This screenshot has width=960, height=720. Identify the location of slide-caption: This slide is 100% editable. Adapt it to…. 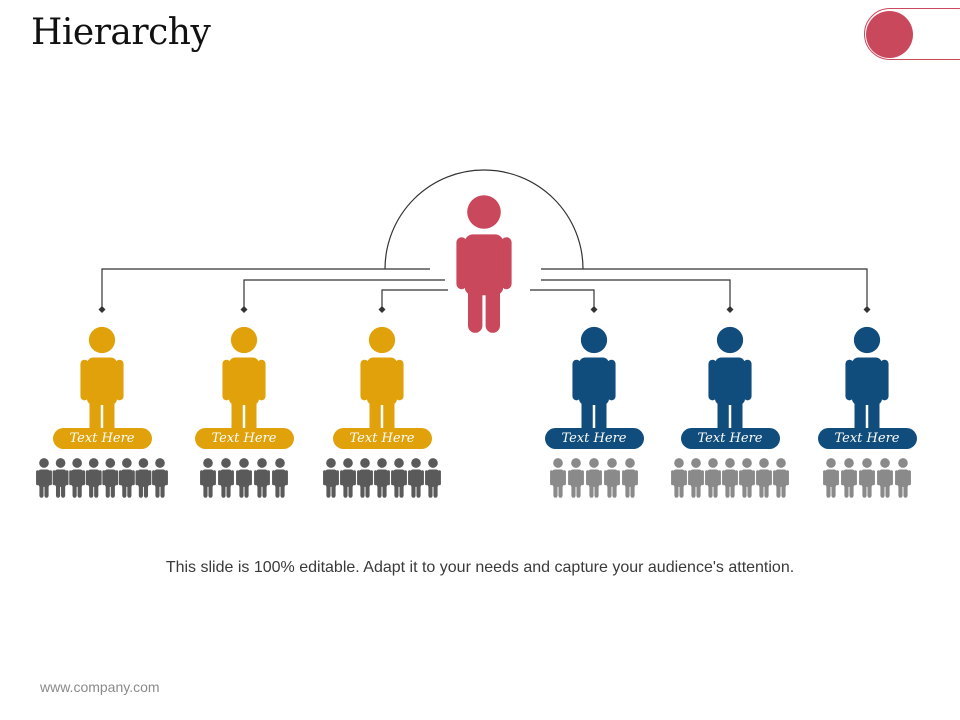
(480, 567).